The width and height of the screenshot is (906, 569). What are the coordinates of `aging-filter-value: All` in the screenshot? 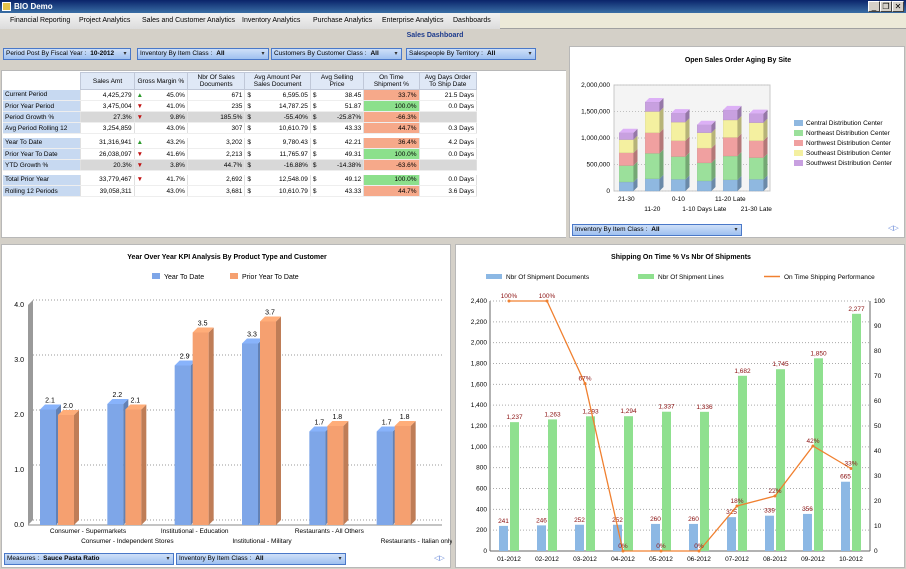 It's located at (655, 229).